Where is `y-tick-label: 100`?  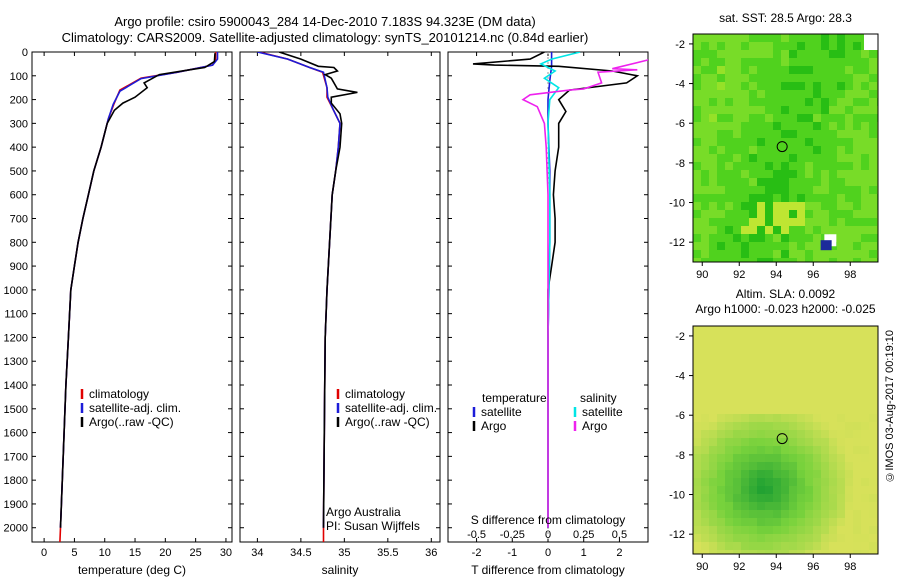
y-tick-label: 100 is located at coordinates (19, 77).